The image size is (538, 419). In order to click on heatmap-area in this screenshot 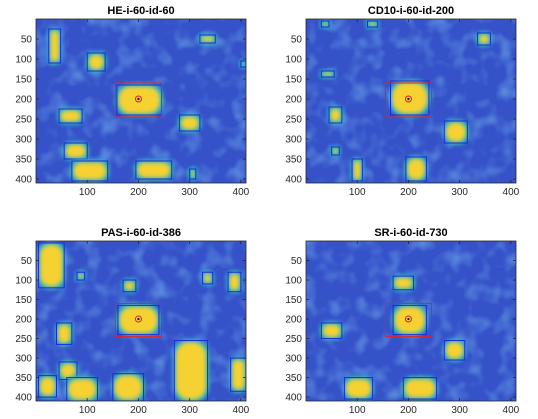, I will do `click(411, 321)`.